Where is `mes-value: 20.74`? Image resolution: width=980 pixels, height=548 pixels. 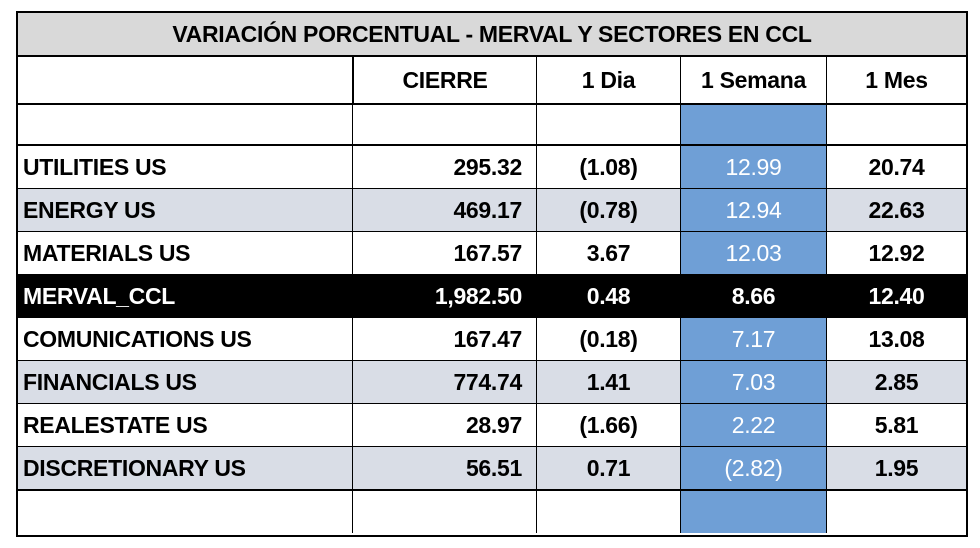 mes-value: 20.74 is located at coordinates (896, 167).